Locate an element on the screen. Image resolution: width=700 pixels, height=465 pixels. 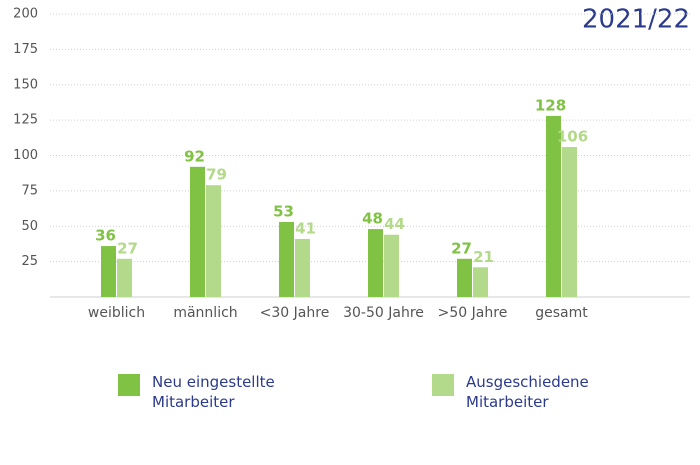
legend-label: Neu eingestellte Mitarbeiter is located at coordinates (213, 392).